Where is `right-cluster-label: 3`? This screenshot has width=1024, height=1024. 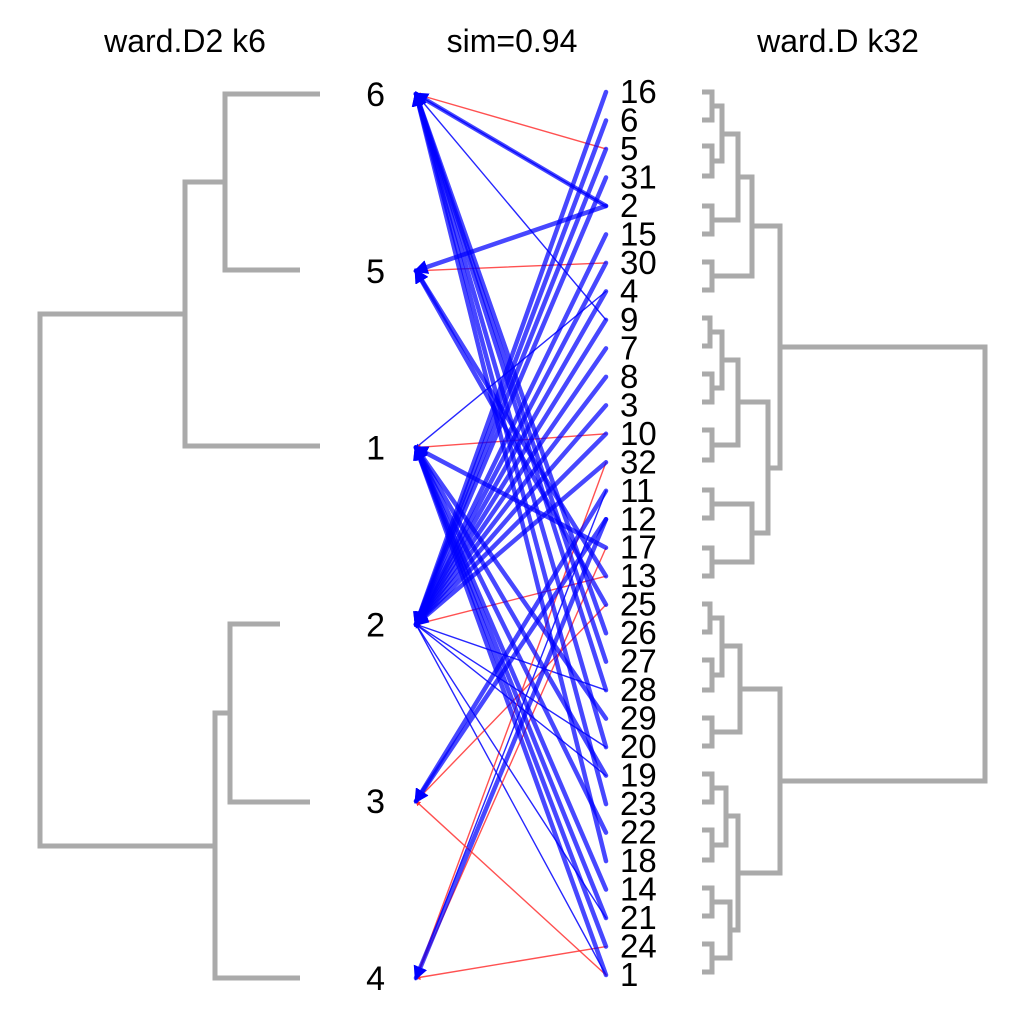 right-cluster-label: 3 is located at coordinates (629, 404).